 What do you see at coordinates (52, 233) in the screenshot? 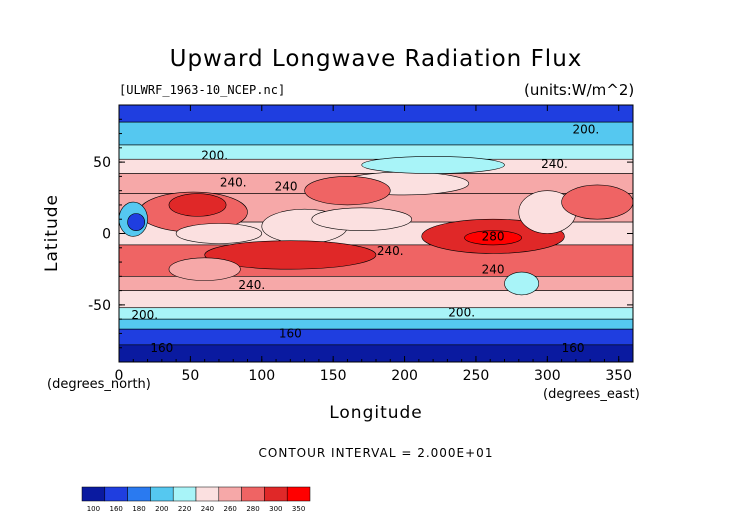
I see `y-axis-label: Latitude` at bounding box center [52, 233].